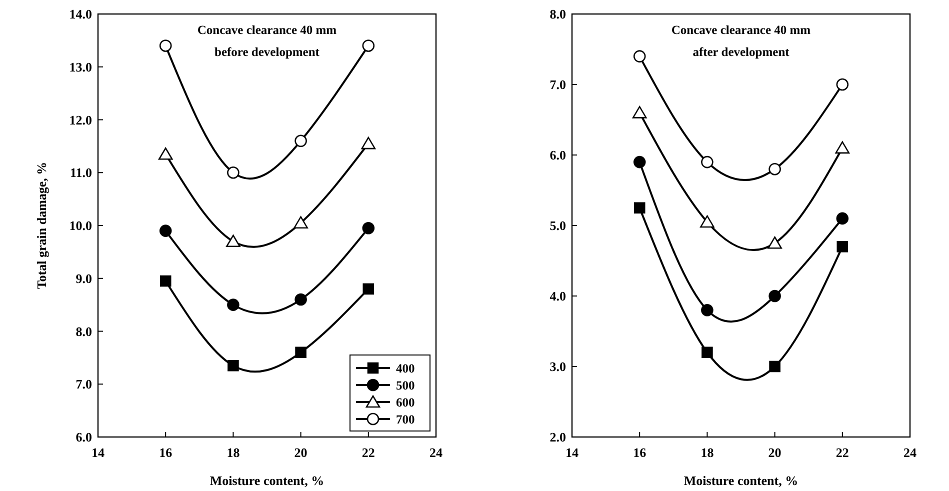 The height and width of the screenshot is (491, 949). I want to click on legend-label: 400, so click(405, 368).